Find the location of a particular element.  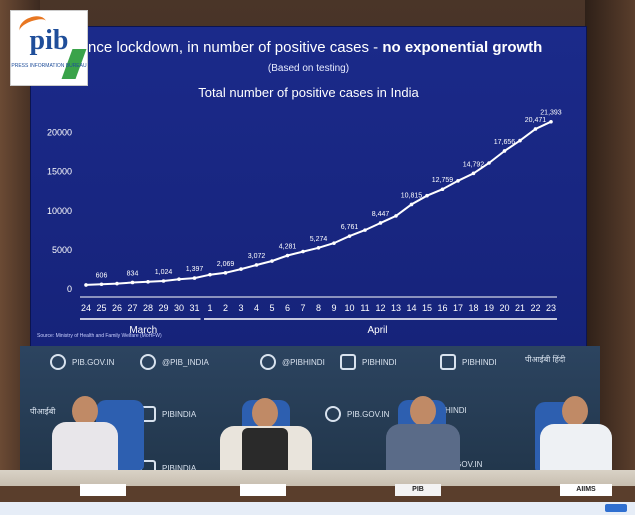

x-tick-label: 31 is located at coordinates (194, 308).